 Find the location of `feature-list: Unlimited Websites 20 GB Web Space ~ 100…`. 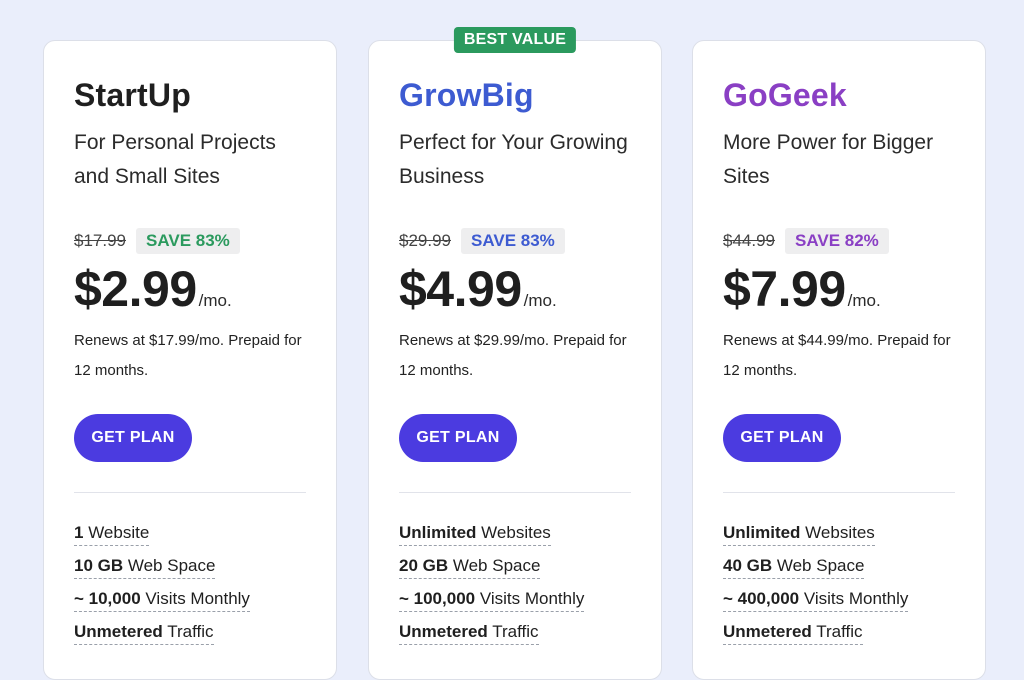

feature-list: Unlimited Websites 20 GB Web Space ~ 100… is located at coordinates (515, 587).